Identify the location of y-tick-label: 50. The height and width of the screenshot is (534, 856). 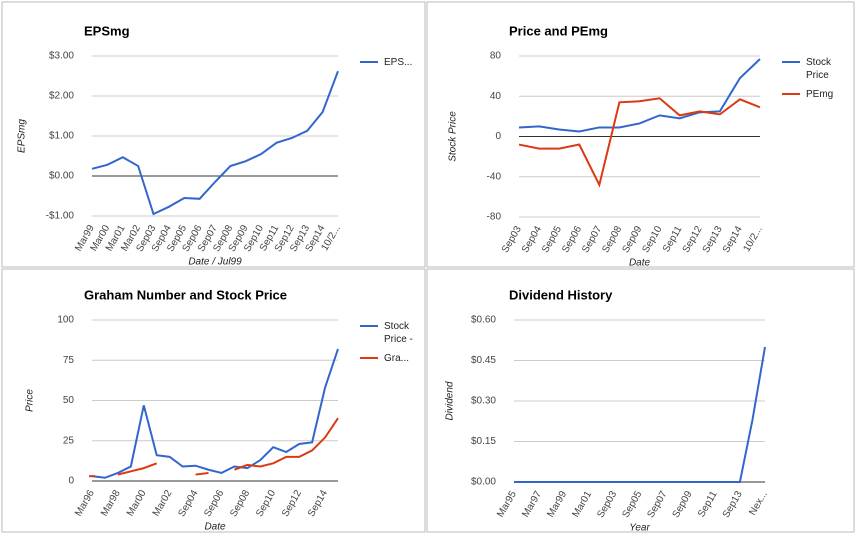
(69, 400).